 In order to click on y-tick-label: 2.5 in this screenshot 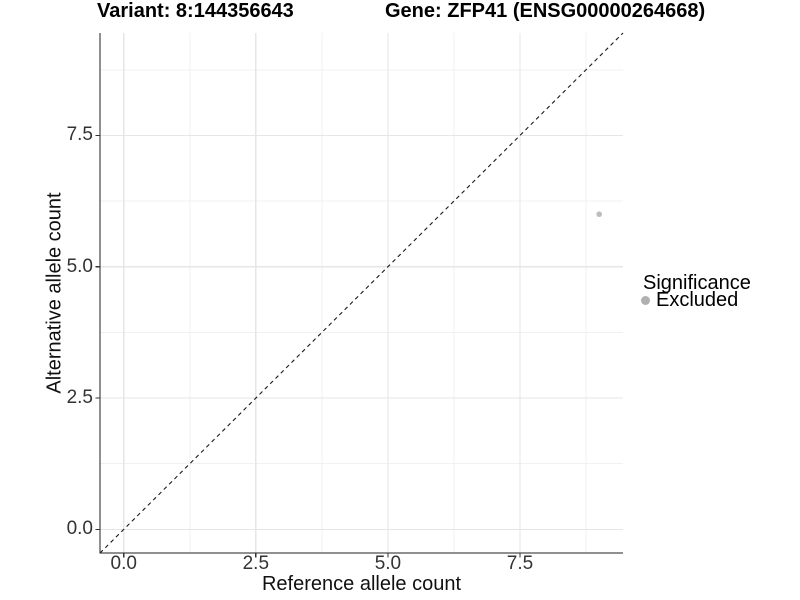, I will do `click(79, 398)`.